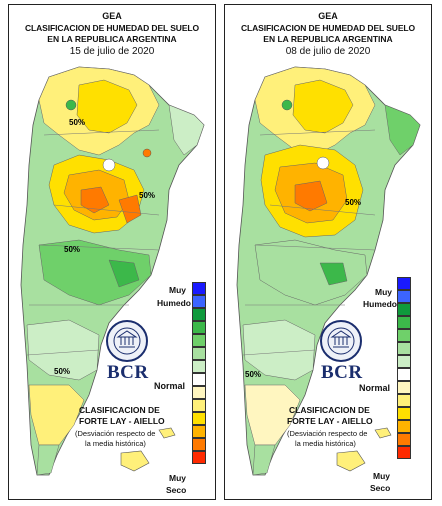 This screenshot has width=442, height=506. I want to click on panel-date: 08 de julio de 2020, so click(328, 51).